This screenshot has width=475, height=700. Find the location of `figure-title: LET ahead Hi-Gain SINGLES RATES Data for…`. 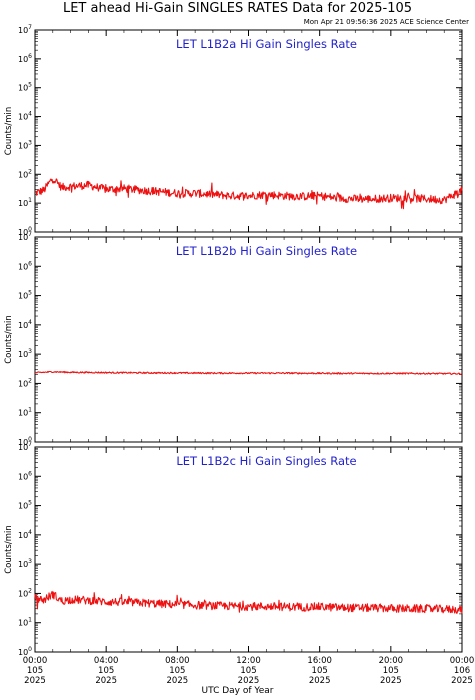

figure-title: LET ahead Hi-Gain SINGLES RATES Data for… is located at coordinates (237, 8).